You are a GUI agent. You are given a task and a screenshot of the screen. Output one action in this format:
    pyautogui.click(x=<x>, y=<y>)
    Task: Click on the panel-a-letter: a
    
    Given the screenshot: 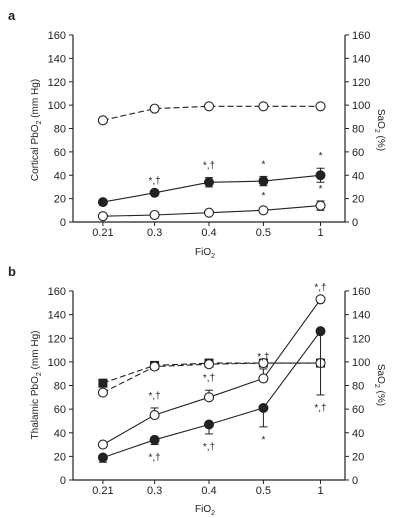 What is the action you would take?
    pyautogui.click(x=12, y=15)
    